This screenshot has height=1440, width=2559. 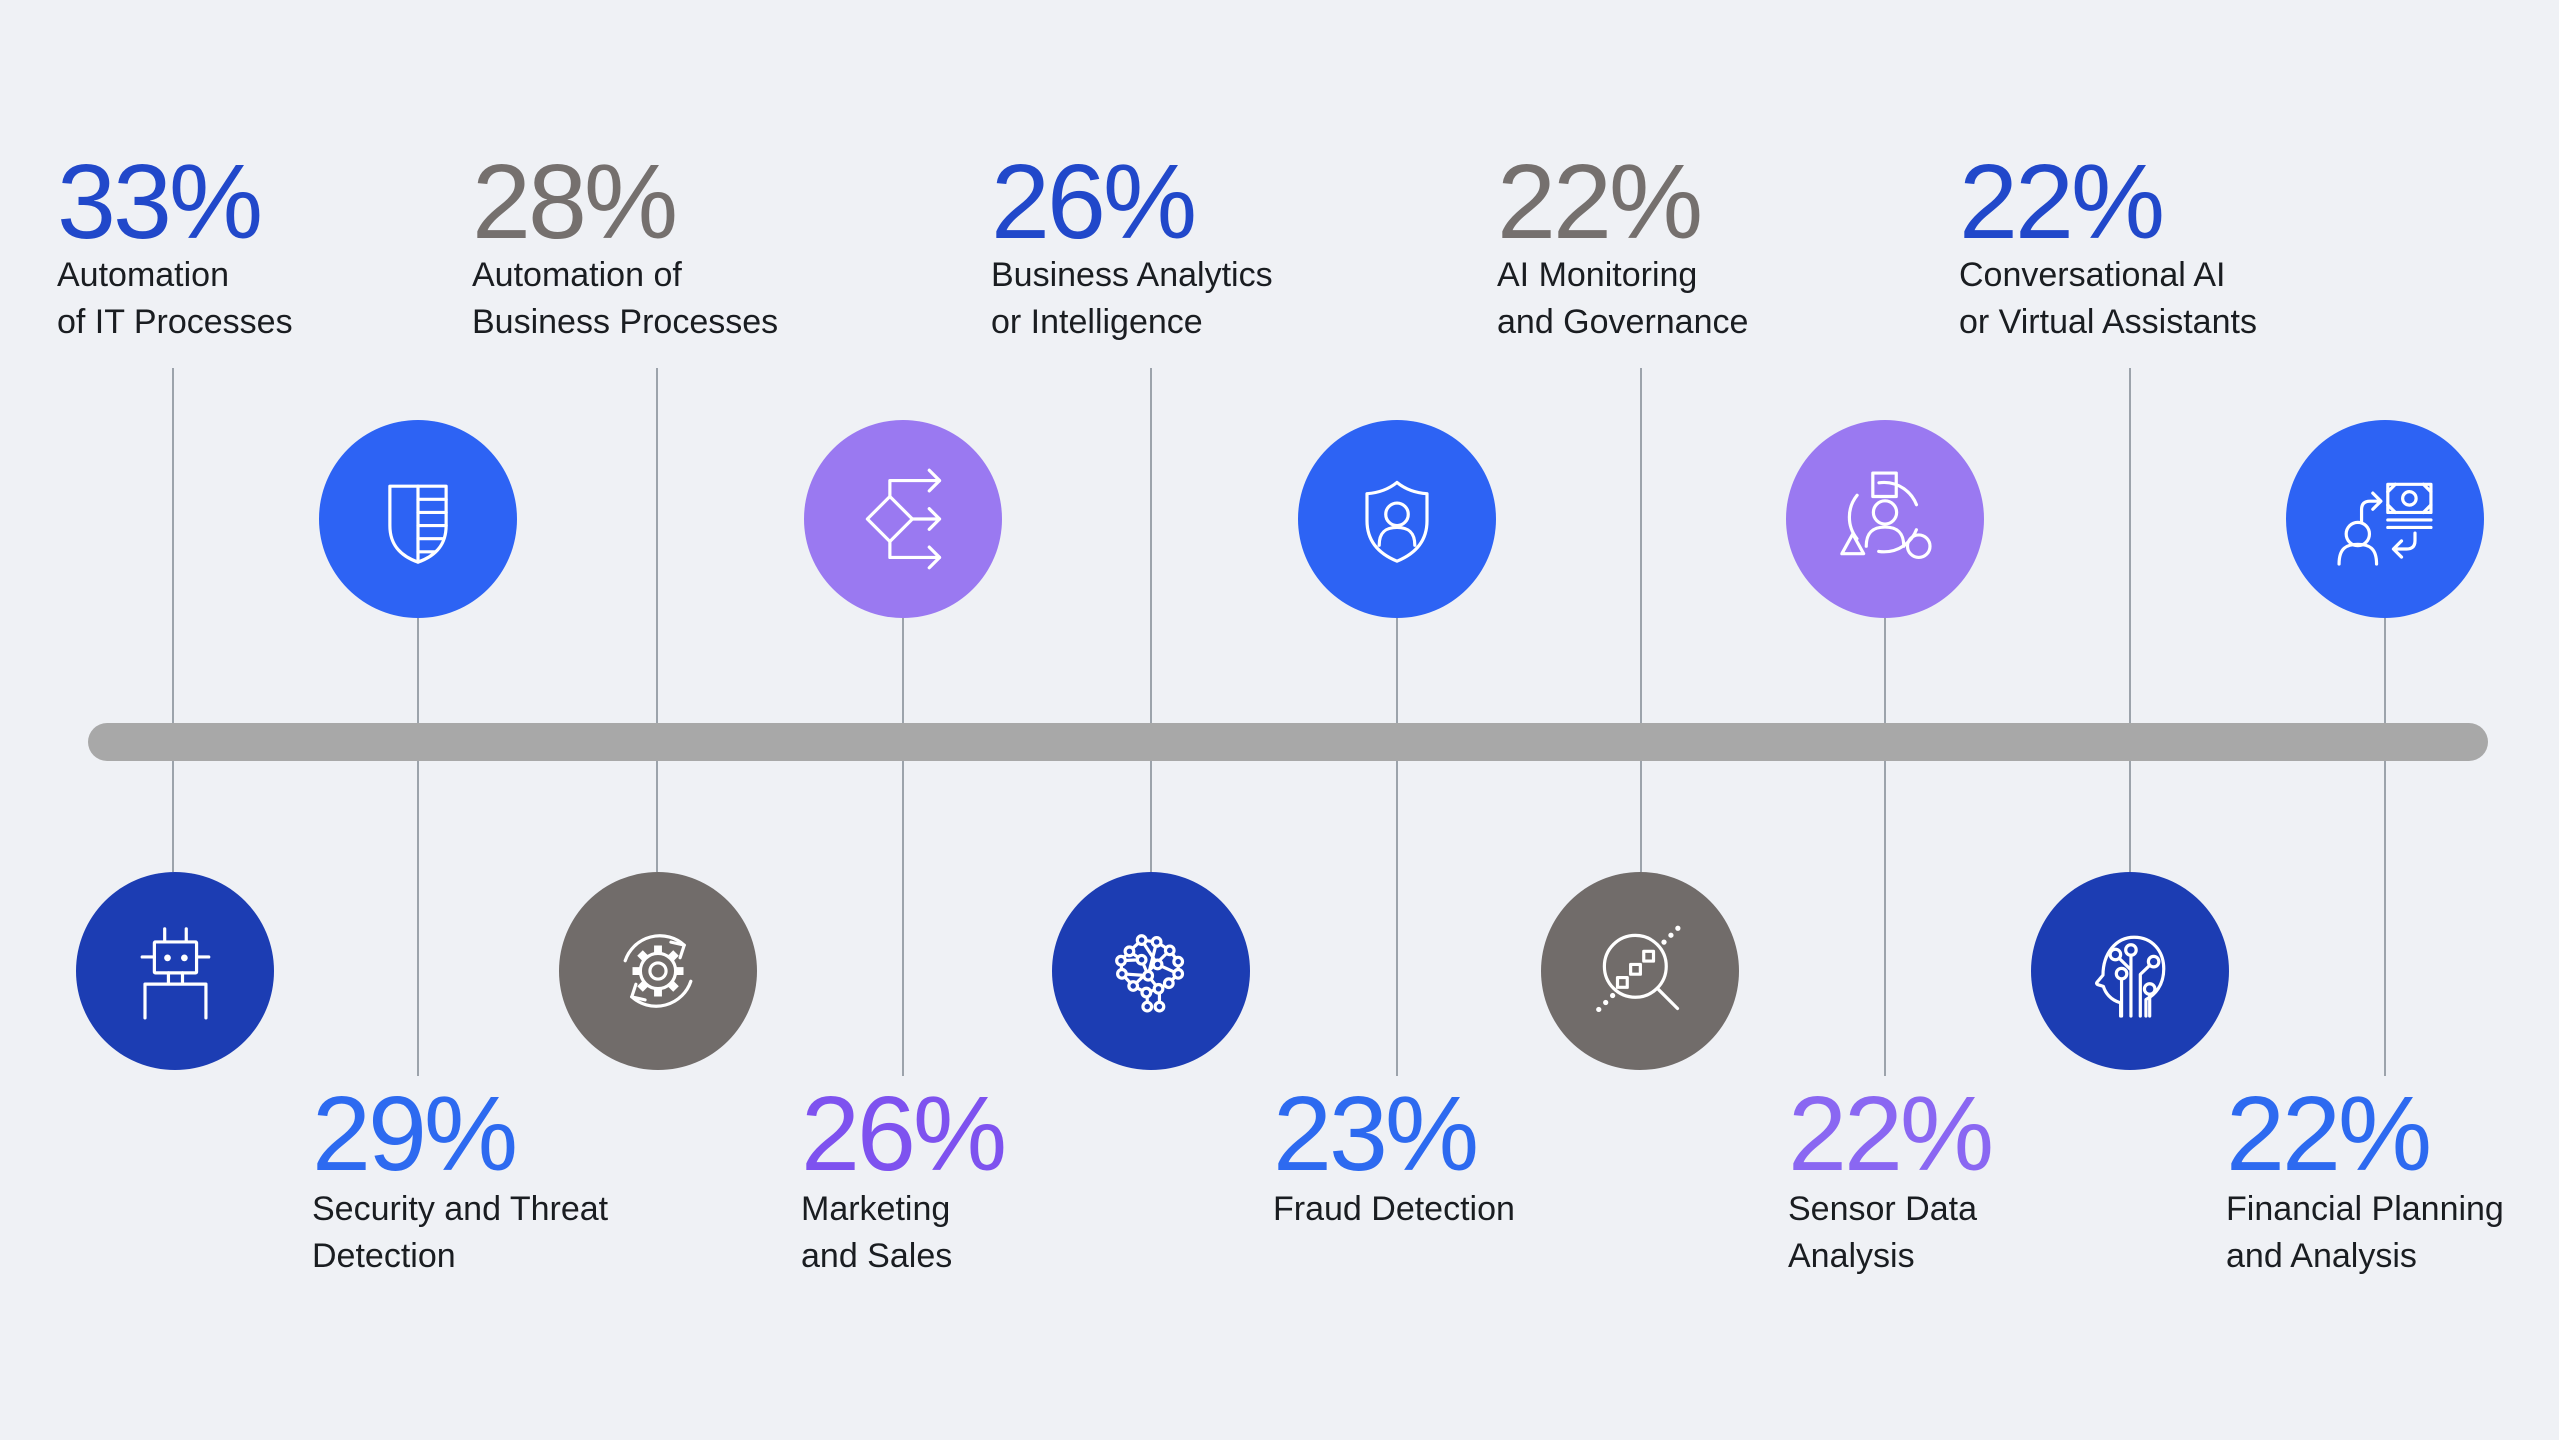 I want to click on stat-label: Security and Threat Detection, so click(x=460, y=1232).